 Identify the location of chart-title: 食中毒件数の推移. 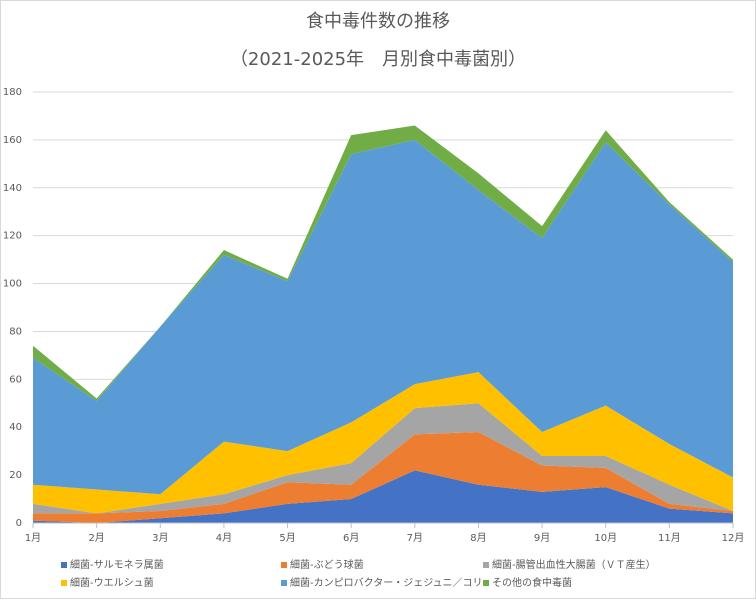
(378, 21).